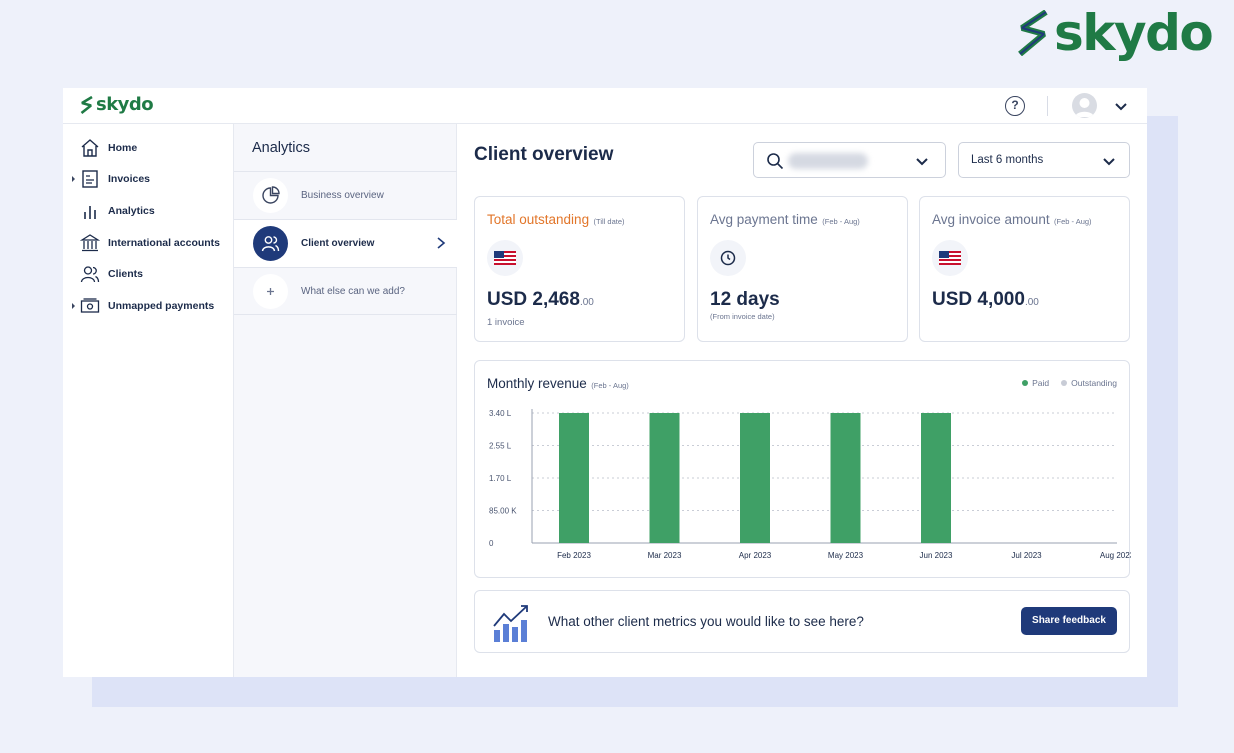 The width and height of the screenshot is (1234, 753). What do you see at coordinates (1134, 33) in the screenshot?
I see `brand-wordmark: skydo` at bounding box center [1134, 33].